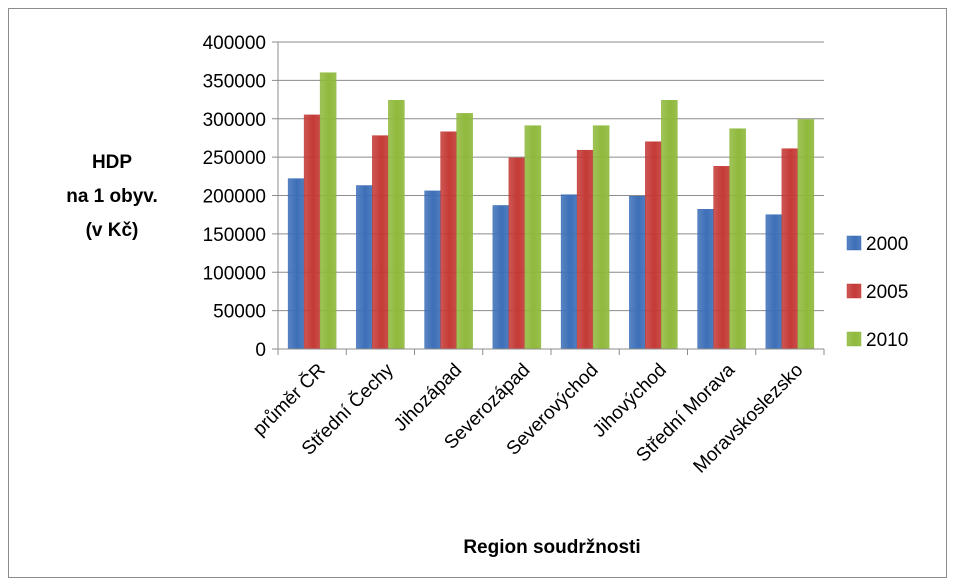 The width and height of the screenshot is (957, 588). What do you see at coordinates (854, 339) in the screenshot?
I see `legend-swatch-2010` at bounding box center [854, 339].